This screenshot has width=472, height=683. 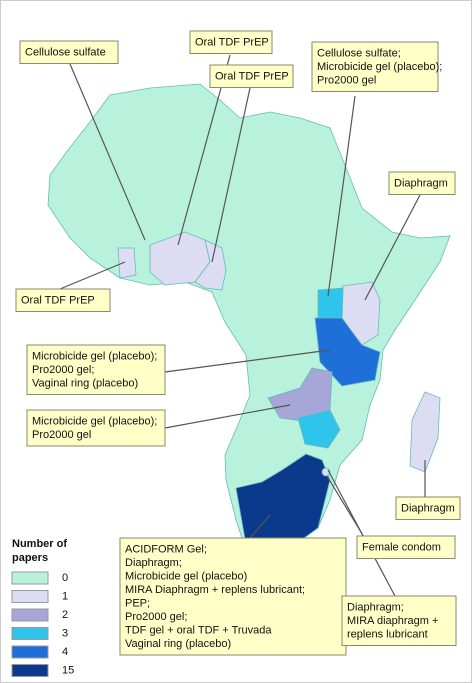 What do you see at coordinates (166, 550) in the screenshot?
I see `callout-text: ACIDFORM Gel;` at bounding box center [166, 550].